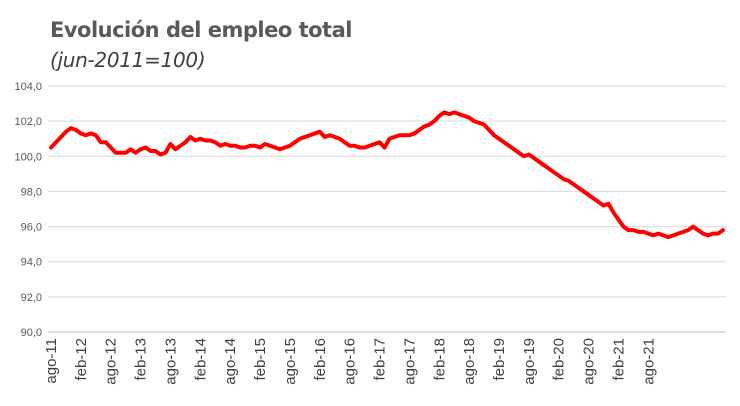 The image size is (740, 406). I want to click on x-tick-label: feb-13, so click(141, 359).